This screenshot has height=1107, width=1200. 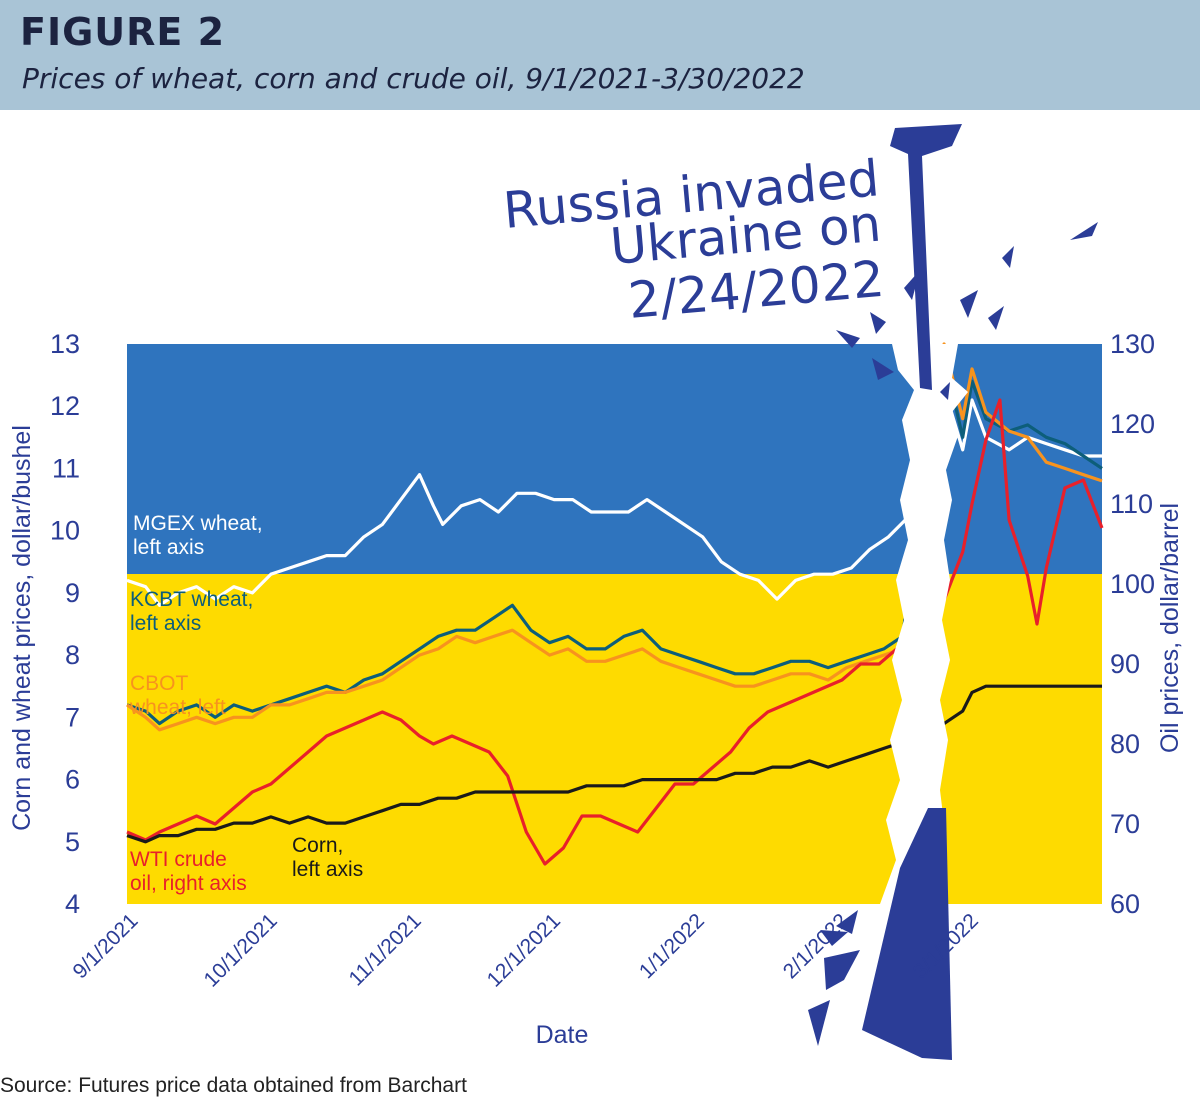 I want to click on left-tick-label: 4, so click(x=72, y=904).